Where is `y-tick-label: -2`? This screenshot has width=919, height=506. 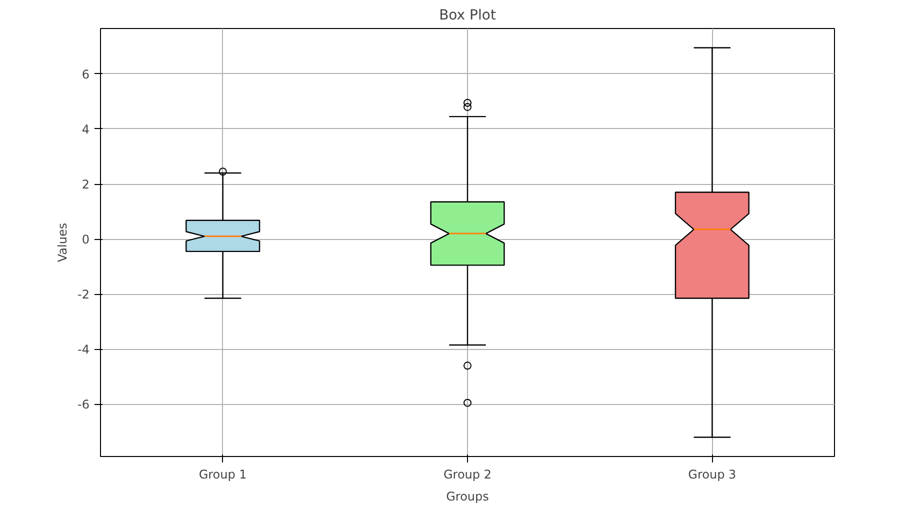 y-tick-label: -2 is located at coordinates (84, 295).